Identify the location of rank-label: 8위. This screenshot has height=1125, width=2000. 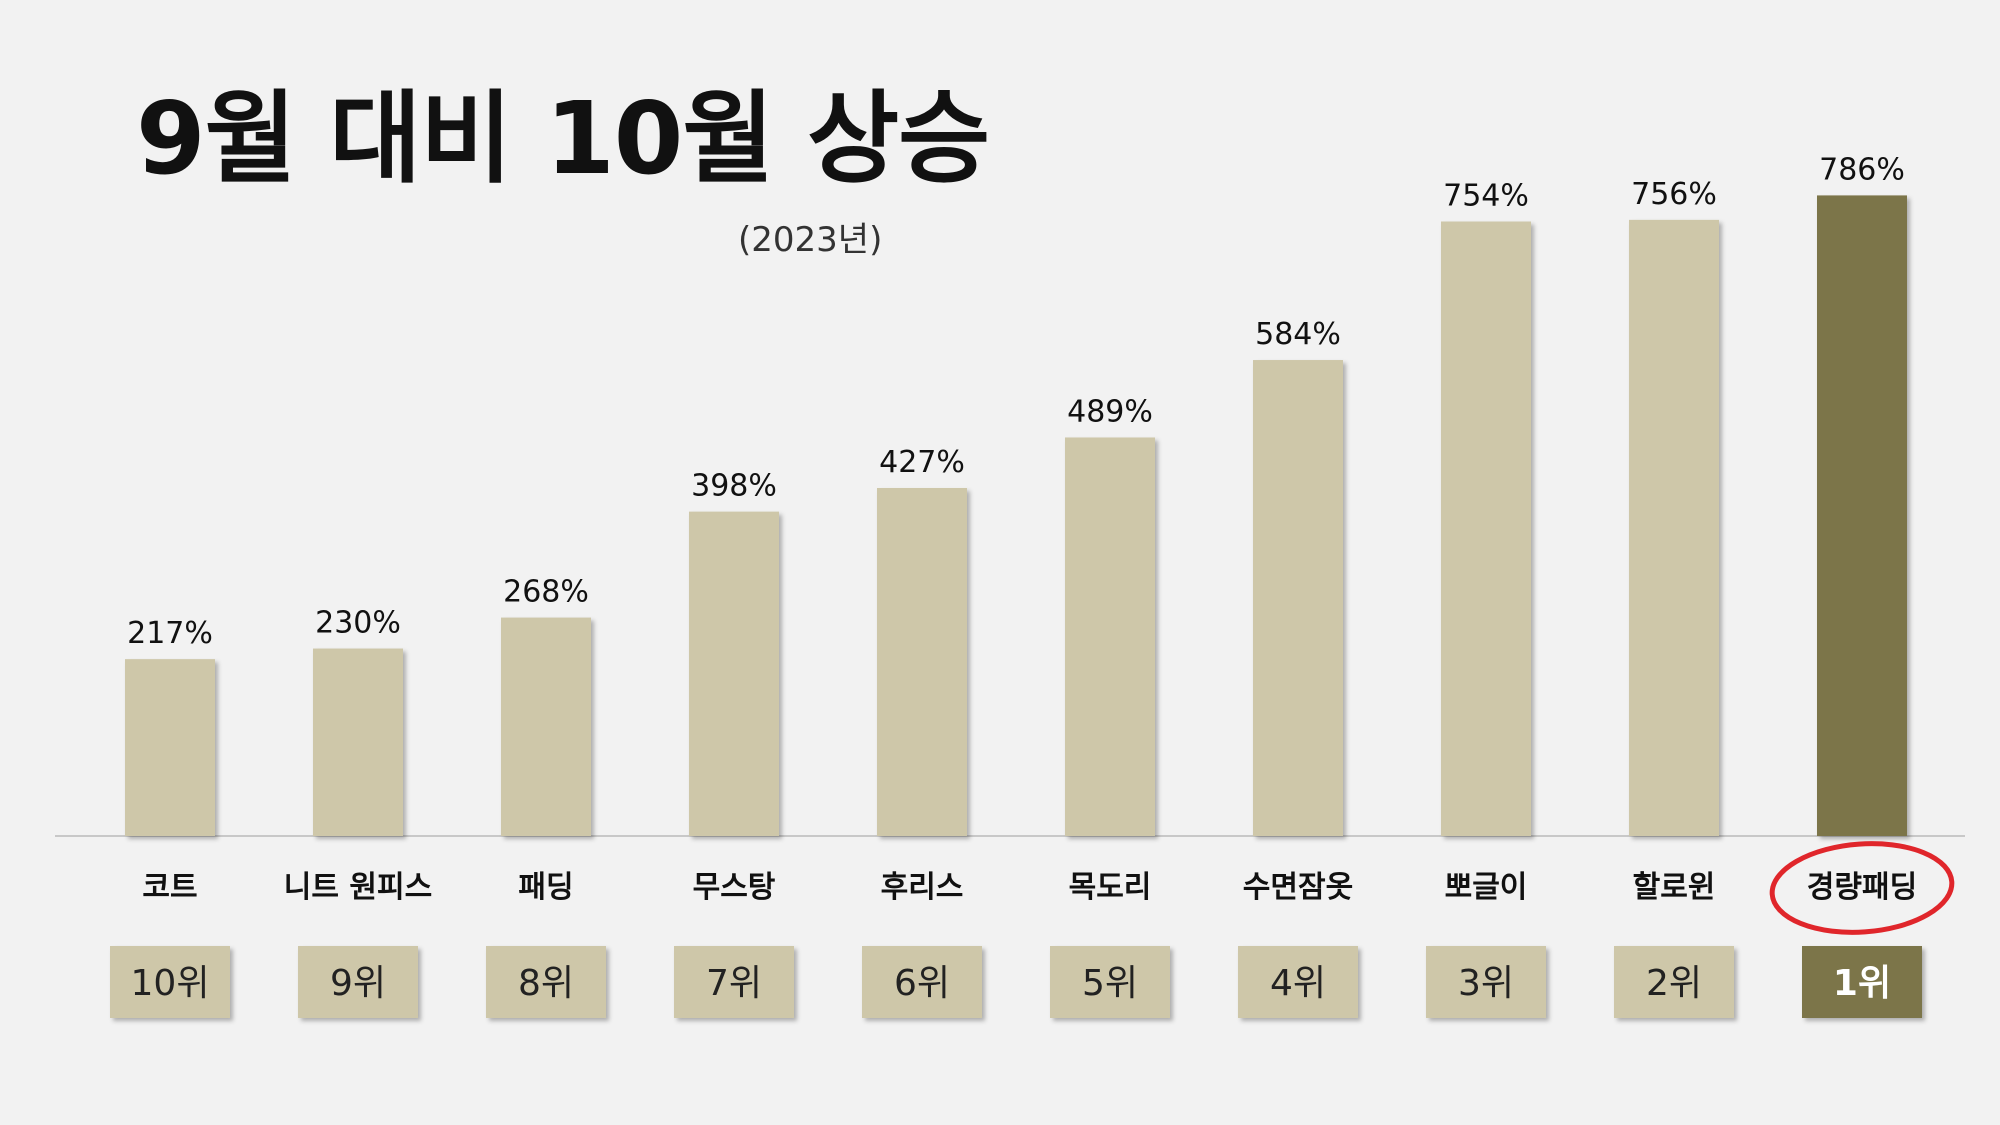
(546, 983).